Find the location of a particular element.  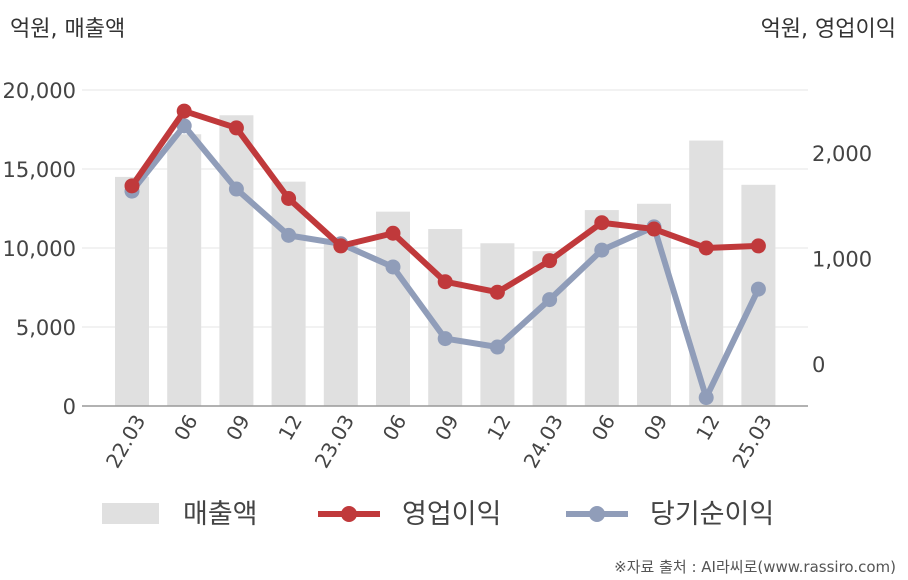

right-y-tick-label: 2,000 is located at coordinates (842, 154).